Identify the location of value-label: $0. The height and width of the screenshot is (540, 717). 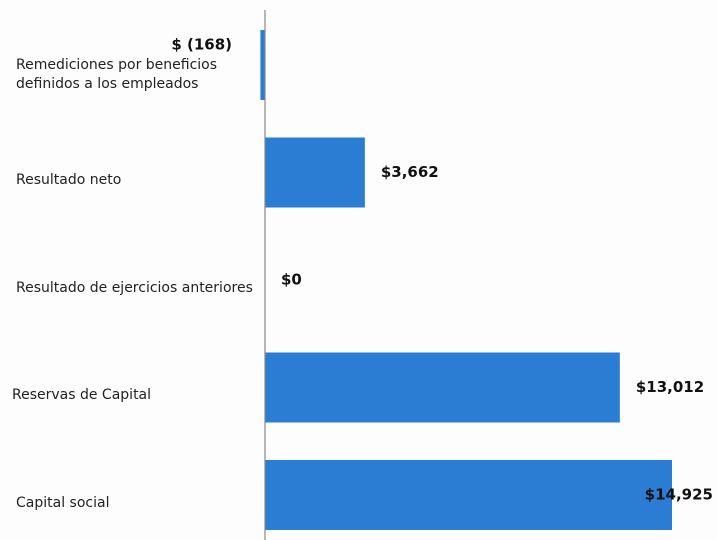
(291, 280).